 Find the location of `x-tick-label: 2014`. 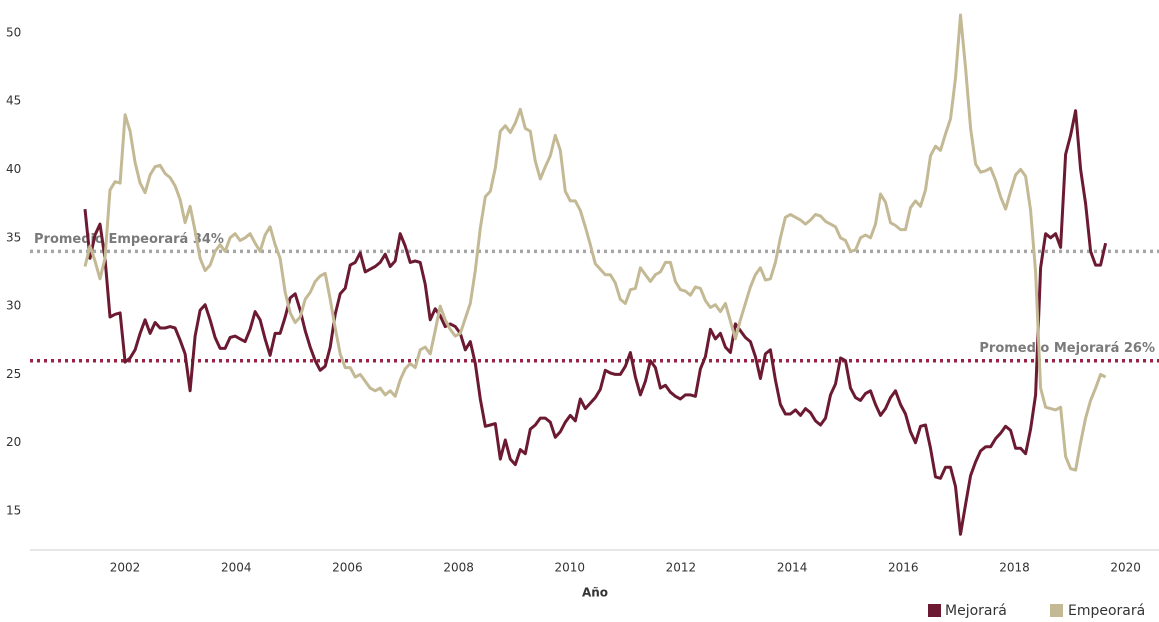

x-tick-label: 2014 is located at coordinates (792, 568).